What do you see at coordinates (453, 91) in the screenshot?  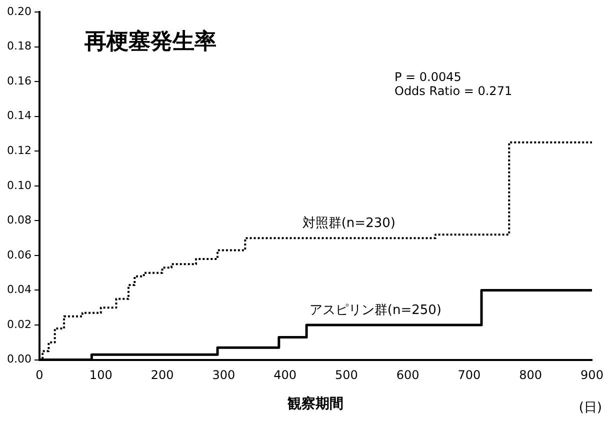 I see `annotation: Odds Ratio = 0.271` at bounding box center [453, 91].